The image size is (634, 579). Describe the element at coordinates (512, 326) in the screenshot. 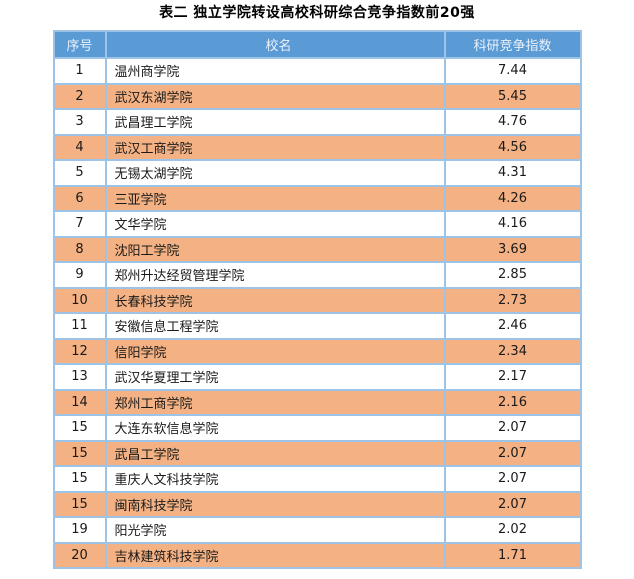

I see `index-cell: 2.46` at that location.